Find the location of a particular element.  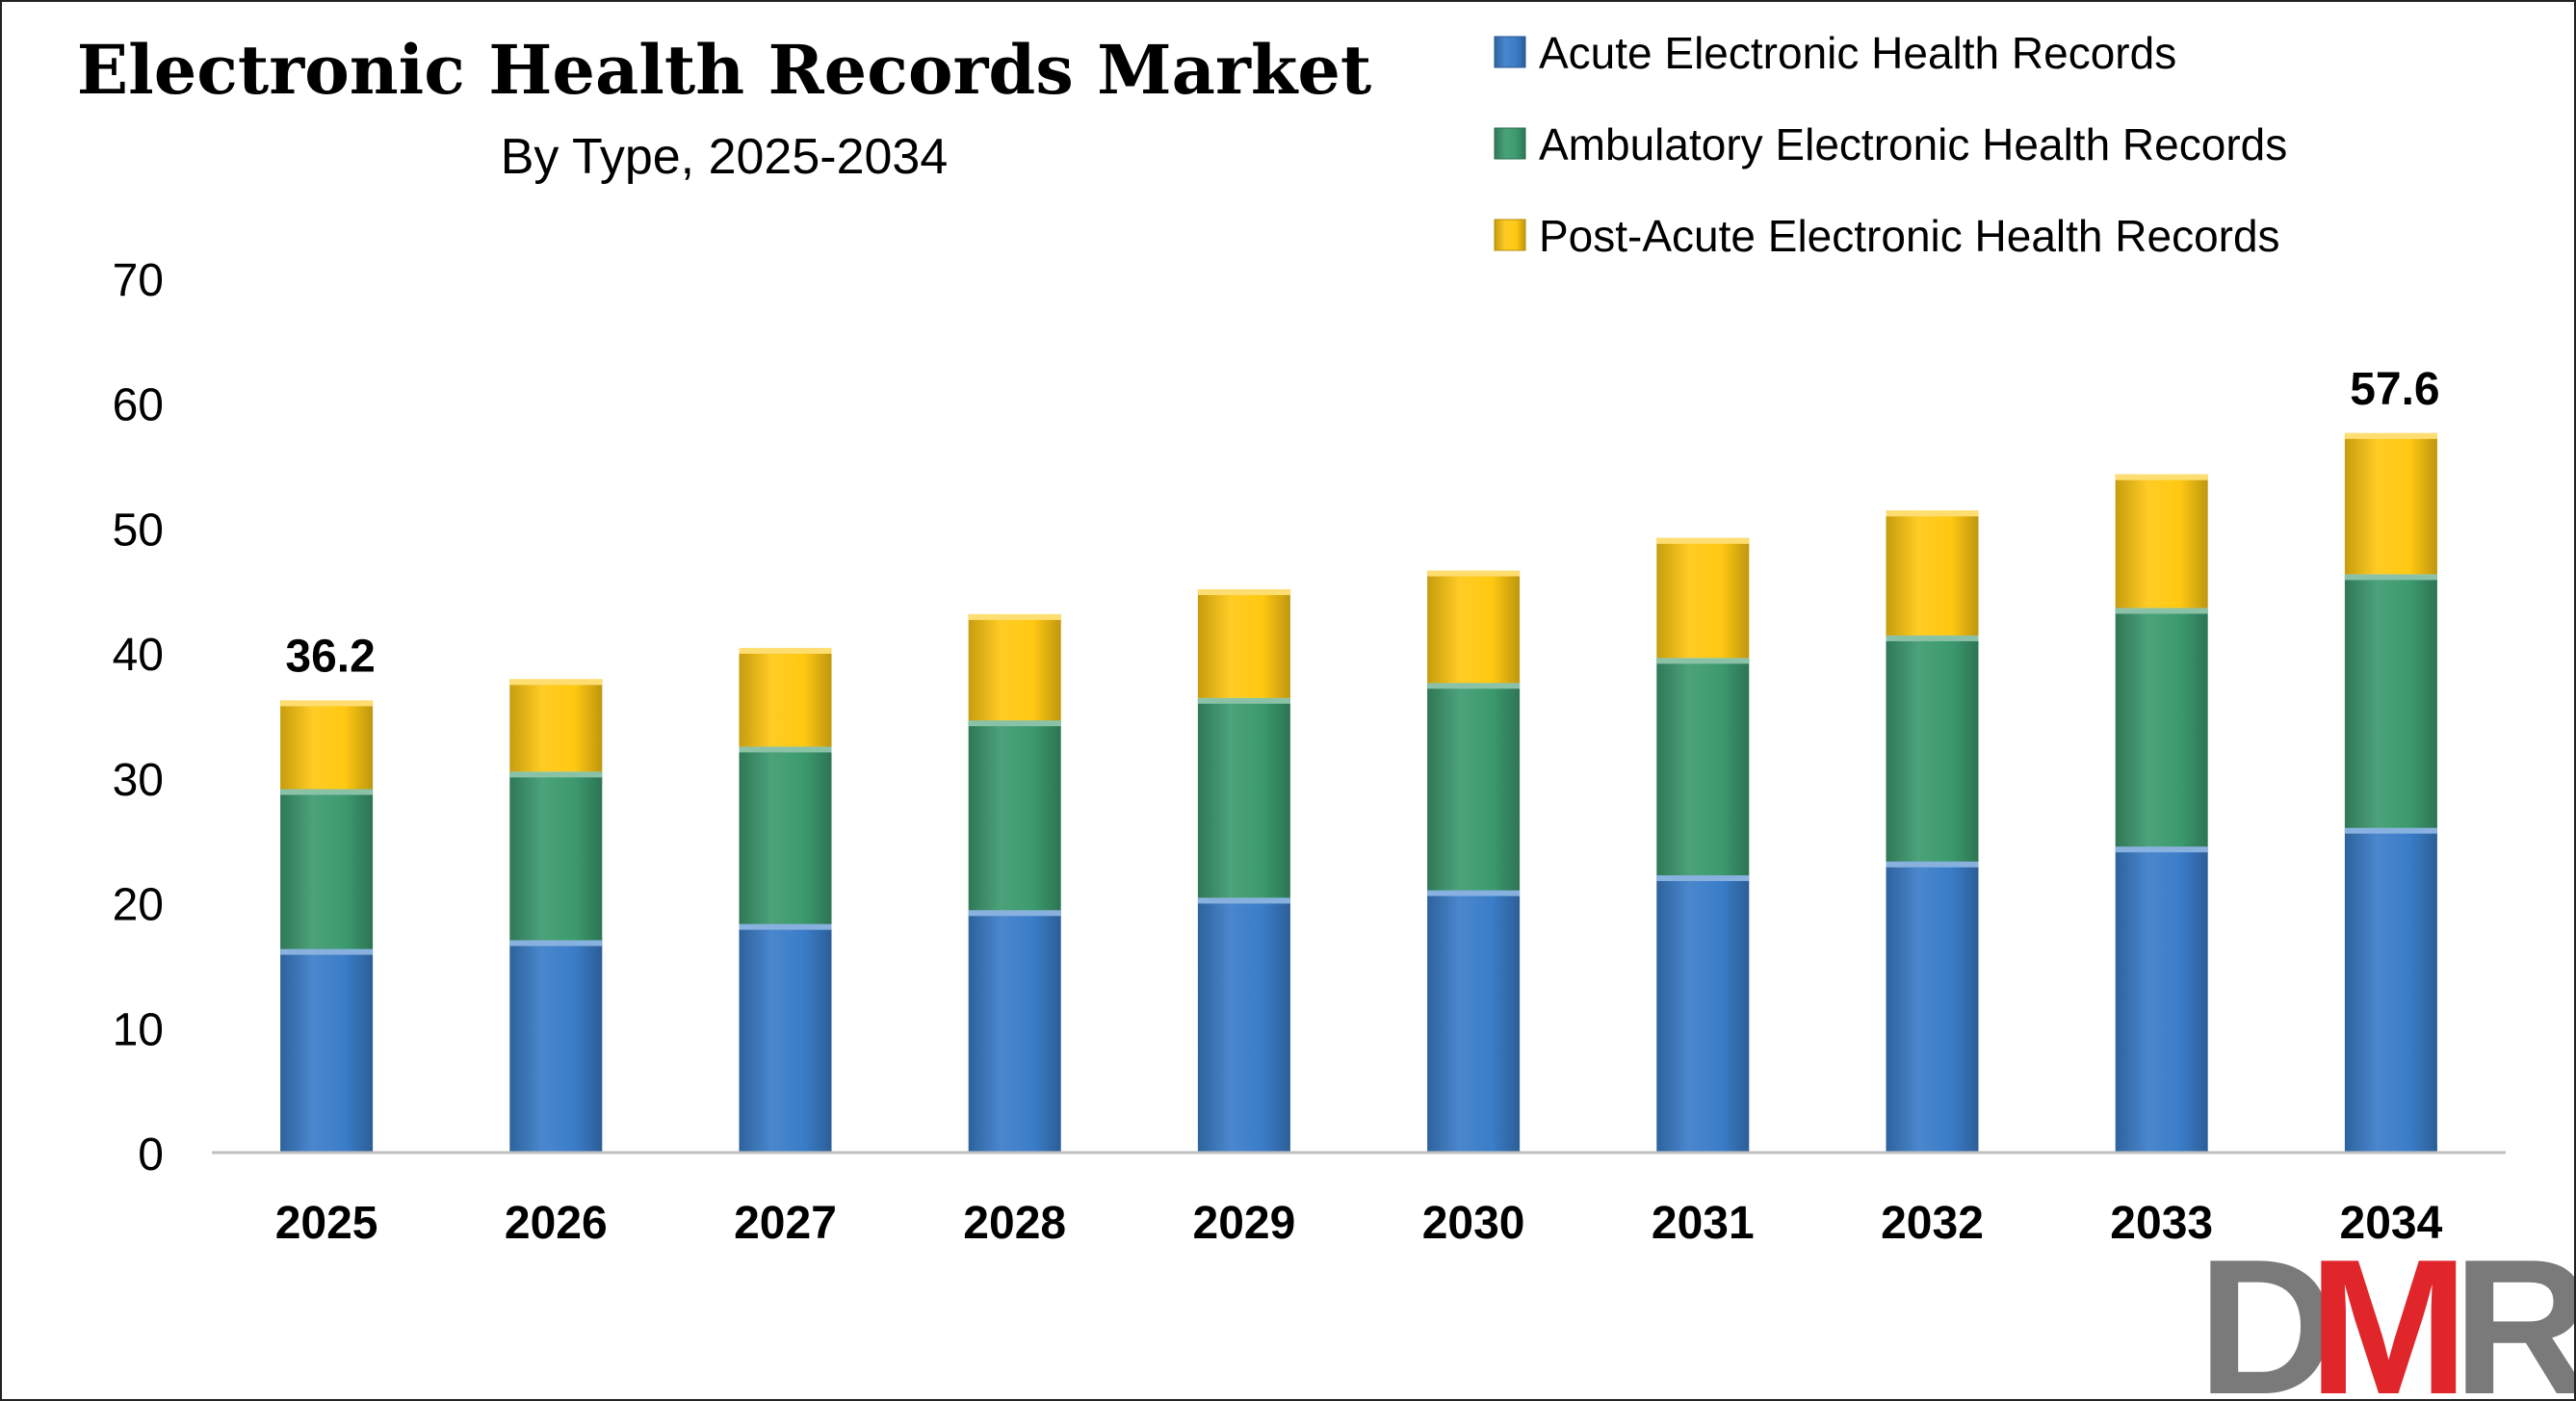

y-tick-label: 40 is located at coordinates (138, 656).